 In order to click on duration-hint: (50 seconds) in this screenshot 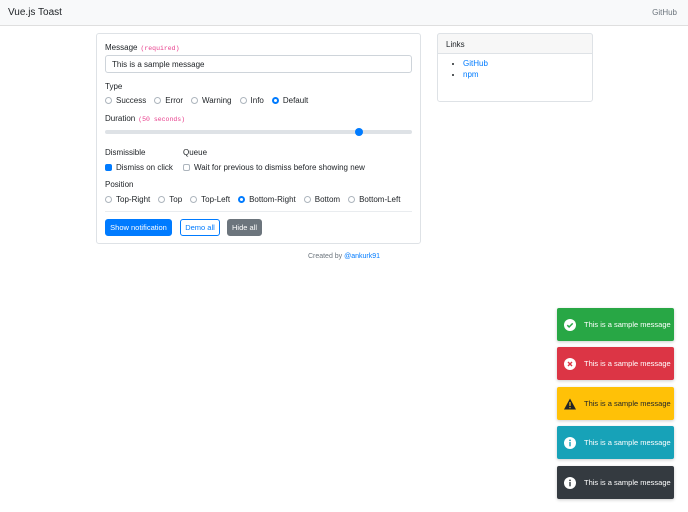, I will do `click(162, 119)`.